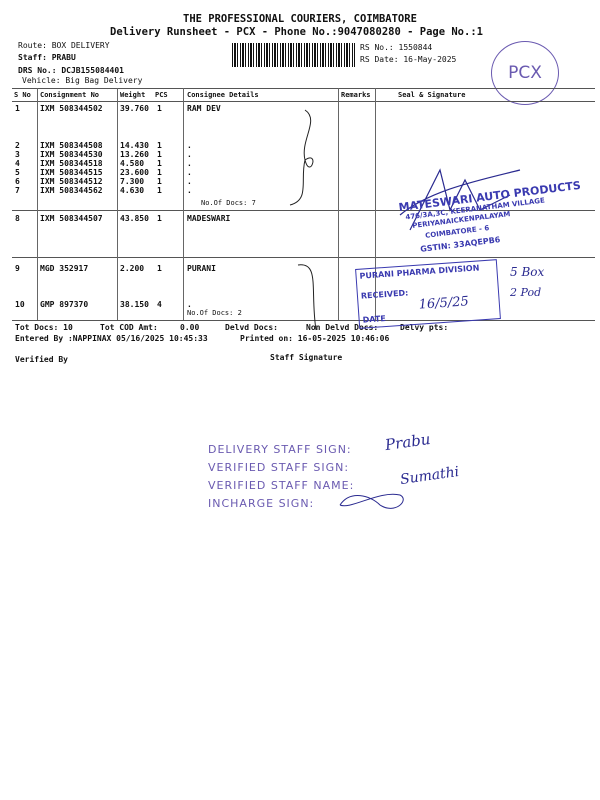 The height and width of the screenshot is (800, 600). What do you see at coordinates (17, 163) in the screenshot?
I see `row-sno: 4` at bounding box center [17, 163].